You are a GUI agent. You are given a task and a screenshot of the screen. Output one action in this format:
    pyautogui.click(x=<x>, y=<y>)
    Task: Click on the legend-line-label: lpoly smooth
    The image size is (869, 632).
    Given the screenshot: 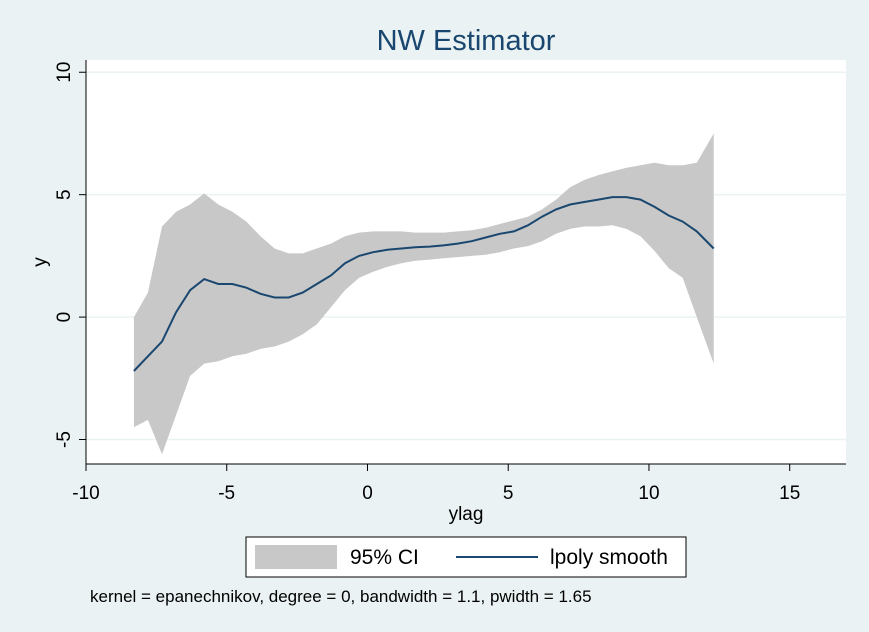 What is the action you would take?
    pyautogui.click(x=609, y=557)
    